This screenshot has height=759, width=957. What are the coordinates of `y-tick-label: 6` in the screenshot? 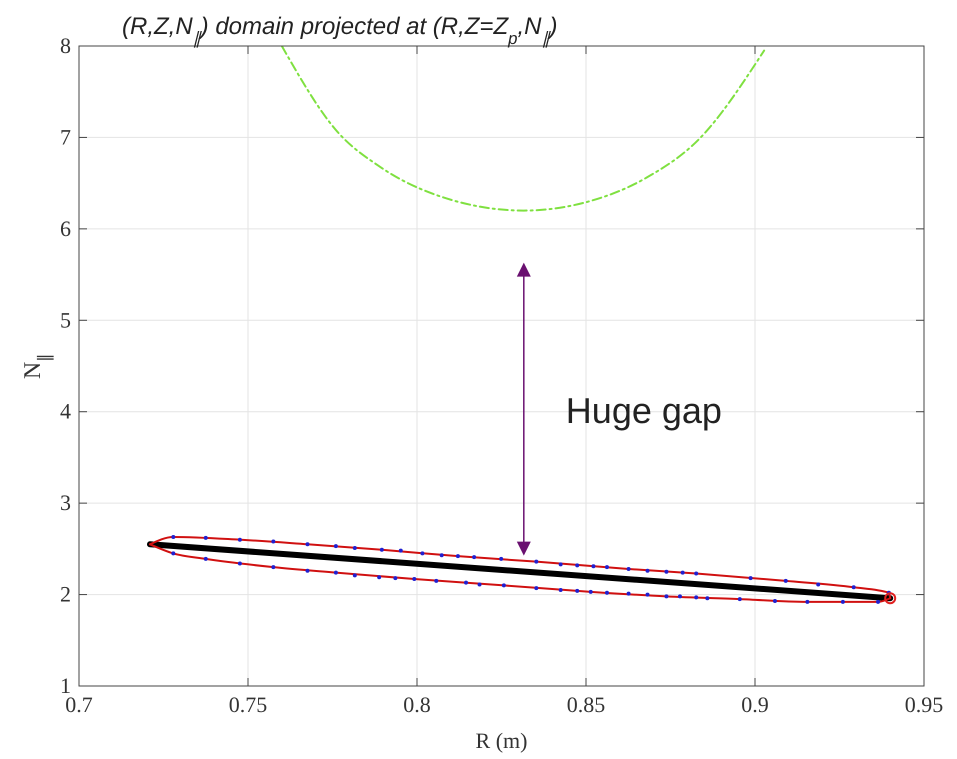 It's located at (65, 228).